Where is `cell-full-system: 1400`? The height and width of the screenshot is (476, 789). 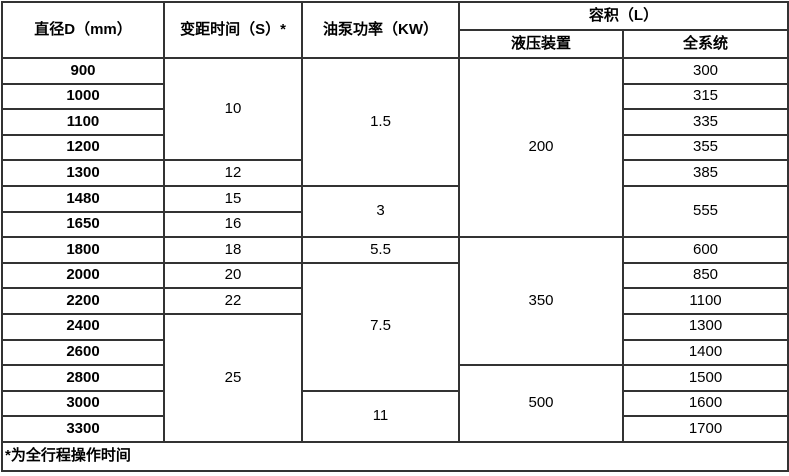
cell-full-system: 1400 is located at coordinates (705, 352).